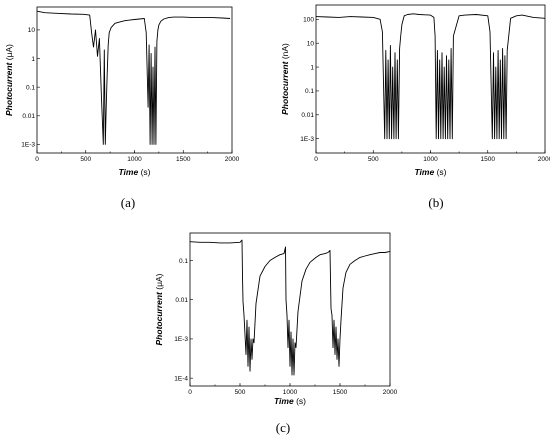 The image size is (550, 440). What do you see at coordinates (435, 202) in the screenshot?
I see `panel-label: (b)` at bounding box center [435, 202].